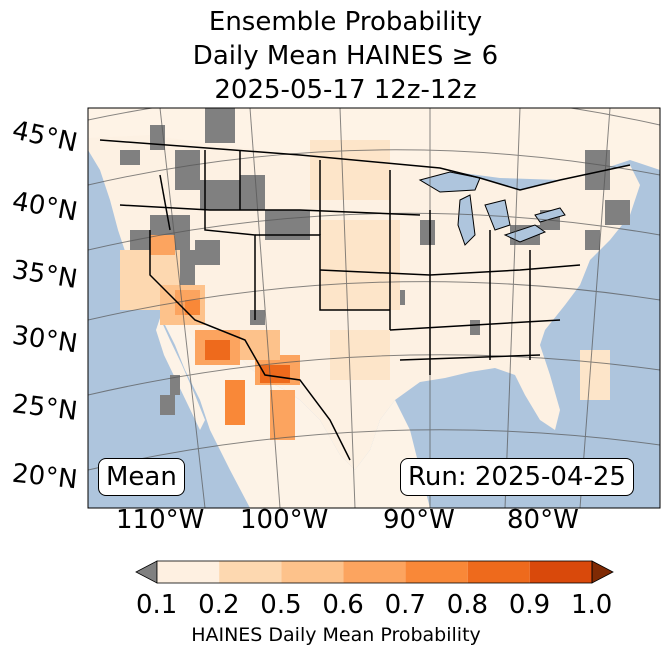 The height and width of the screenshot is (658, 671). Describe the element at coordinates (467, 605) in the screenshot. I see `colorbar-tick-5: 0.8` at that location.